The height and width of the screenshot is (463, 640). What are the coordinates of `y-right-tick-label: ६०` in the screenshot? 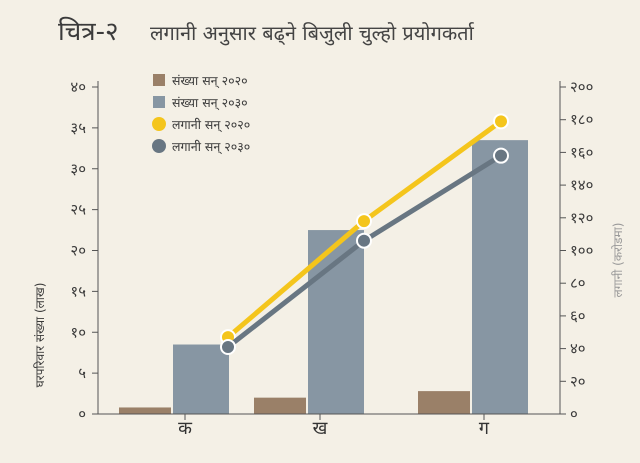 It's located at (578, 316).